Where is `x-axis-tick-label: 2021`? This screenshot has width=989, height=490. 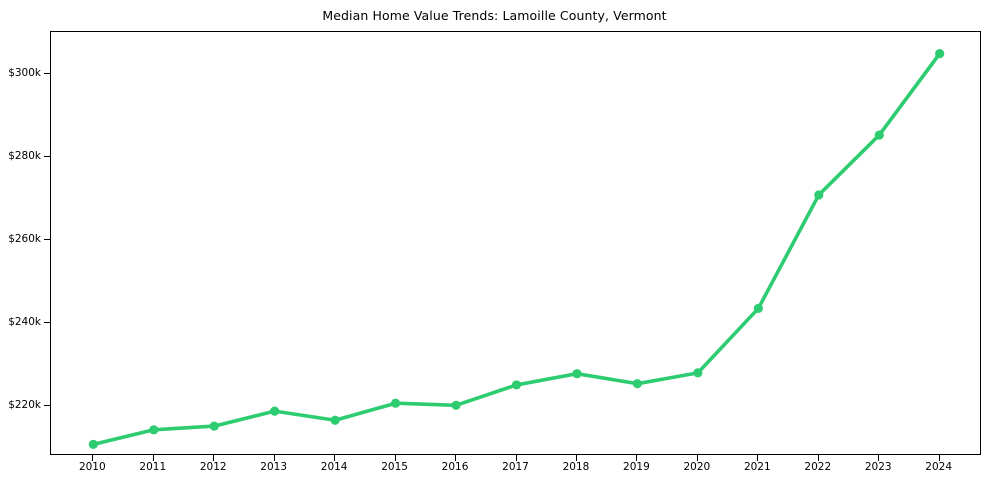 x-axis-tick-label: 2021 is located at coordinates (757, 467).